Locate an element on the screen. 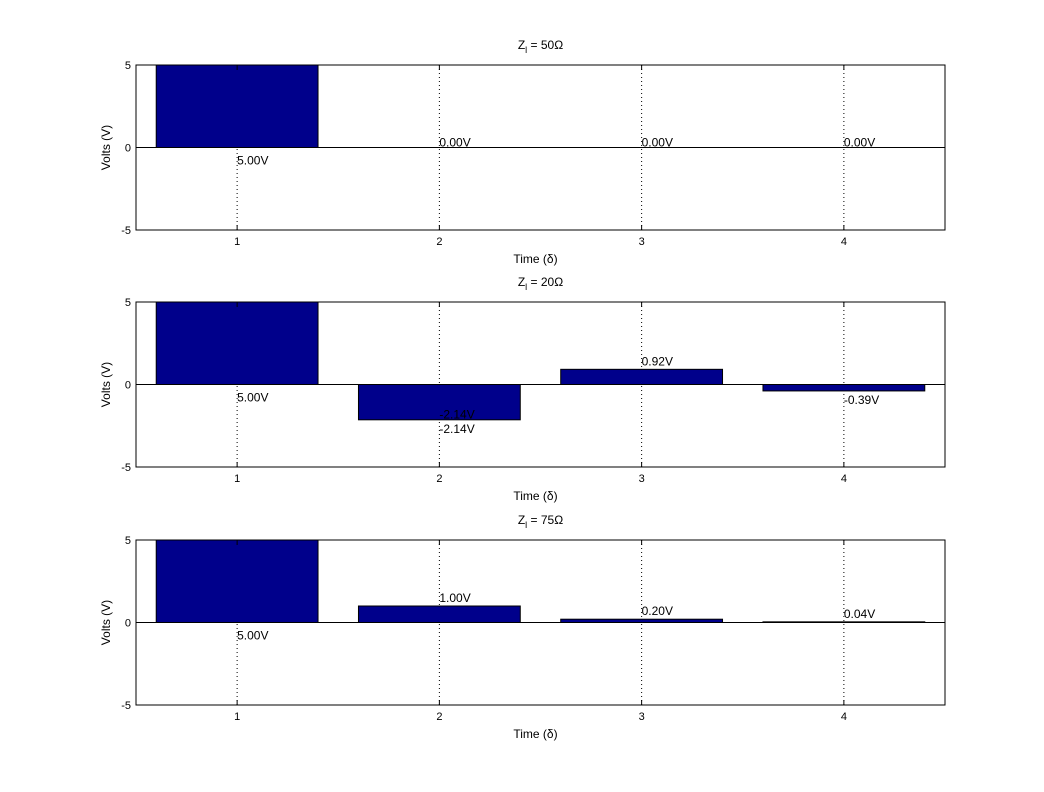 Image resolution: width=1044 pixels, height=792 pixels. chart-2-title-suffix: = 20Ω is located at coordinates (545, 282).